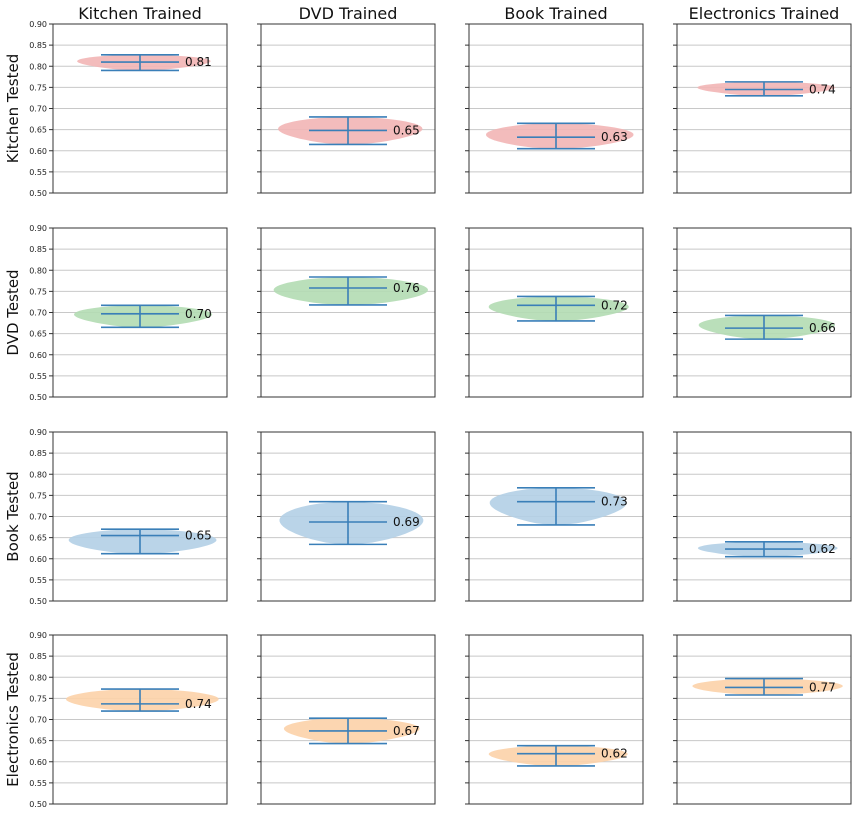  What do you see at coordinates (13, 108) in the screenshot?
I see `row-title: Kitchen Tested` at bounding box center [13, 108].